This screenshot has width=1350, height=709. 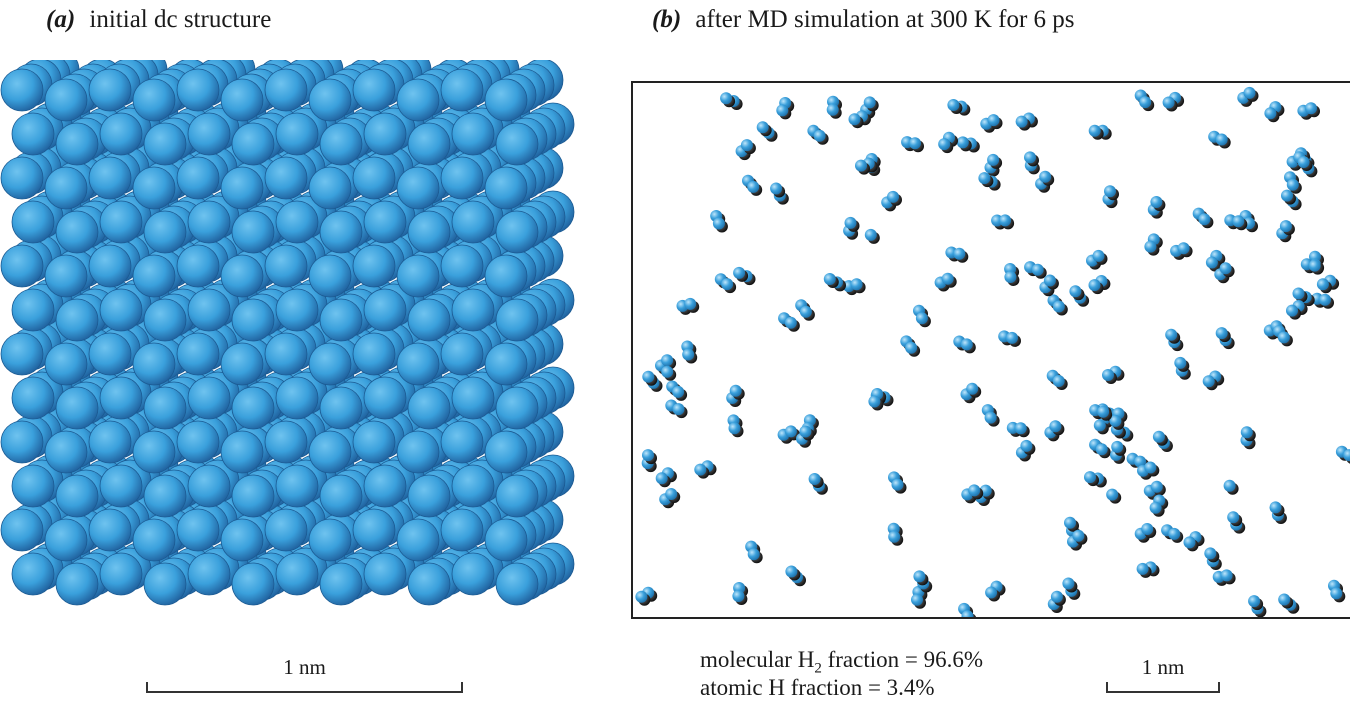 What do you see at coordinates (841, 662) in the screenshot?
I see `molecular-fraction-text: molecular H2 fraction = 96.6%` at bounding box center [841, 662].